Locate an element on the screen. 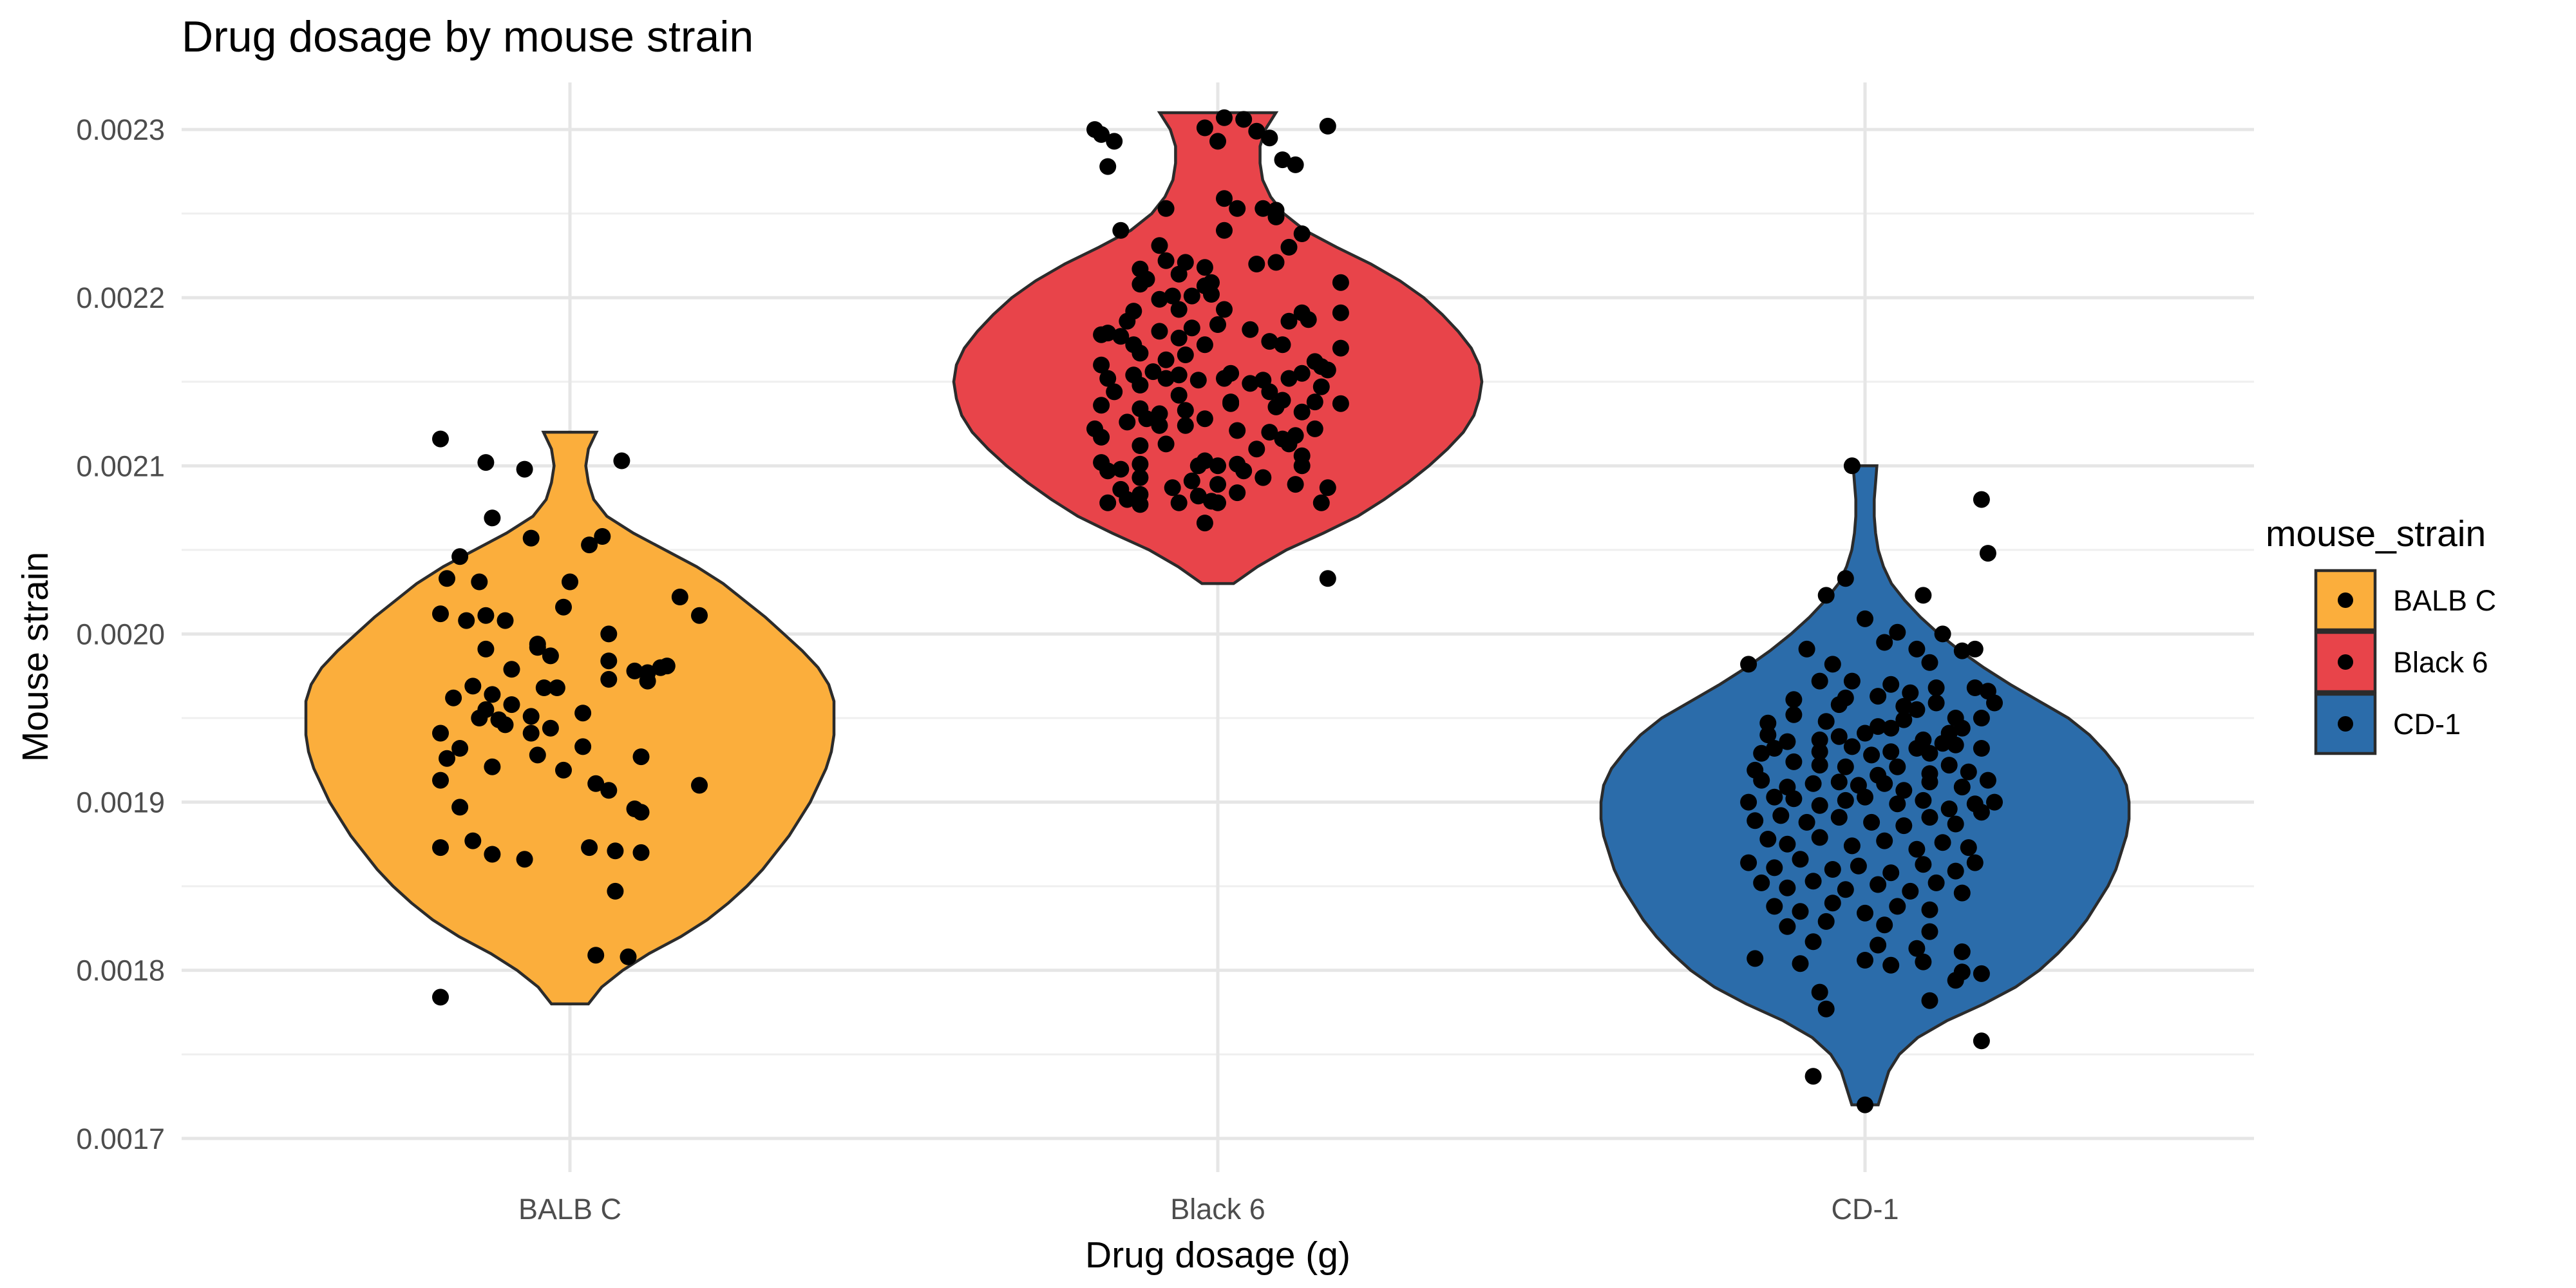 The width and height of the screenshot is (2576, 1288). x-axis-title: Drug dosage (g) is located at coordinates (1218, 1255).